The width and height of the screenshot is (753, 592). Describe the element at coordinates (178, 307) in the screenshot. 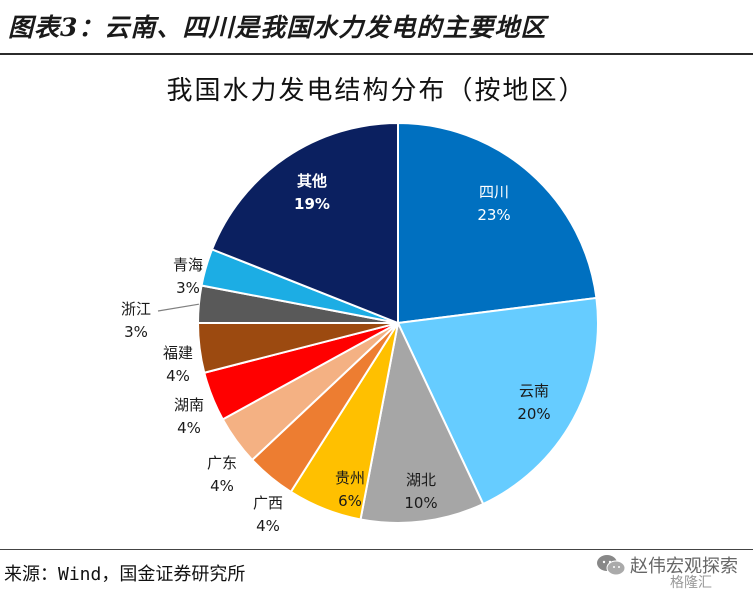

I see `leader-line-浙江` at that location.